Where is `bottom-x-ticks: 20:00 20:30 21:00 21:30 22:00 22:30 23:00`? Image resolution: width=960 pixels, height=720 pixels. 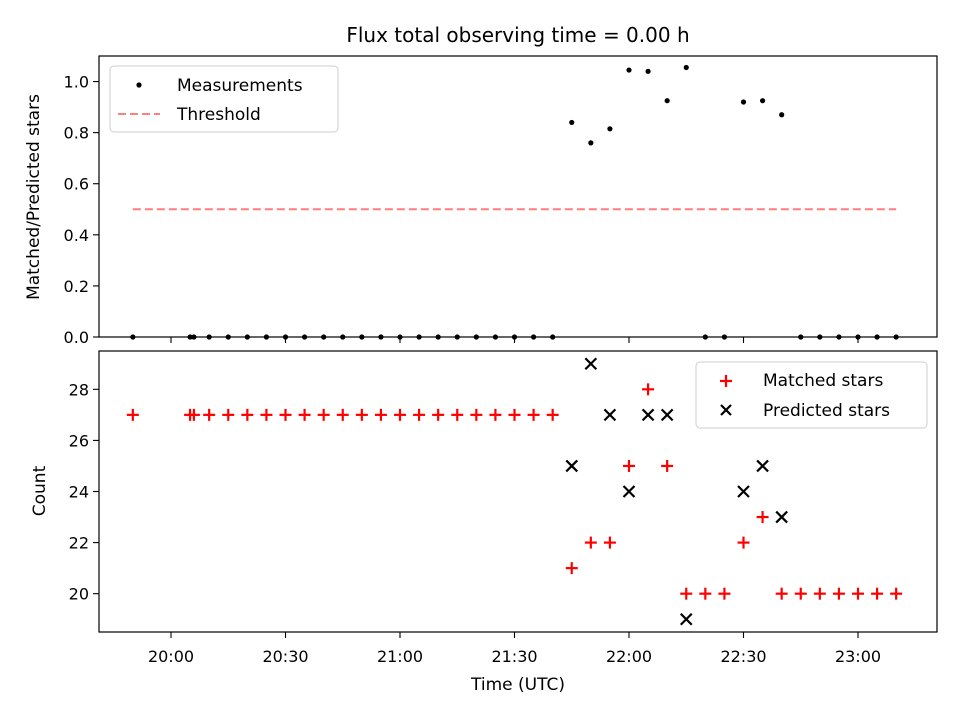 bottom-x-ticks: 20:00 20:30 21:00 21:30 22:00 22:30 23:00 is located at coordinates (514, 649).